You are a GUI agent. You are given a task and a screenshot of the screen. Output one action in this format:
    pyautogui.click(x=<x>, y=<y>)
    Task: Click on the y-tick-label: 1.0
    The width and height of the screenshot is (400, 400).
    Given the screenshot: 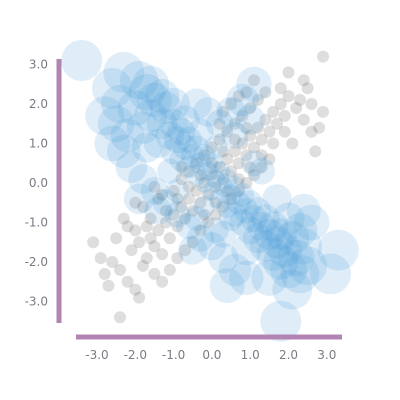 What is the action you would take?
    pyautogui.click(x=38, y=144)
    